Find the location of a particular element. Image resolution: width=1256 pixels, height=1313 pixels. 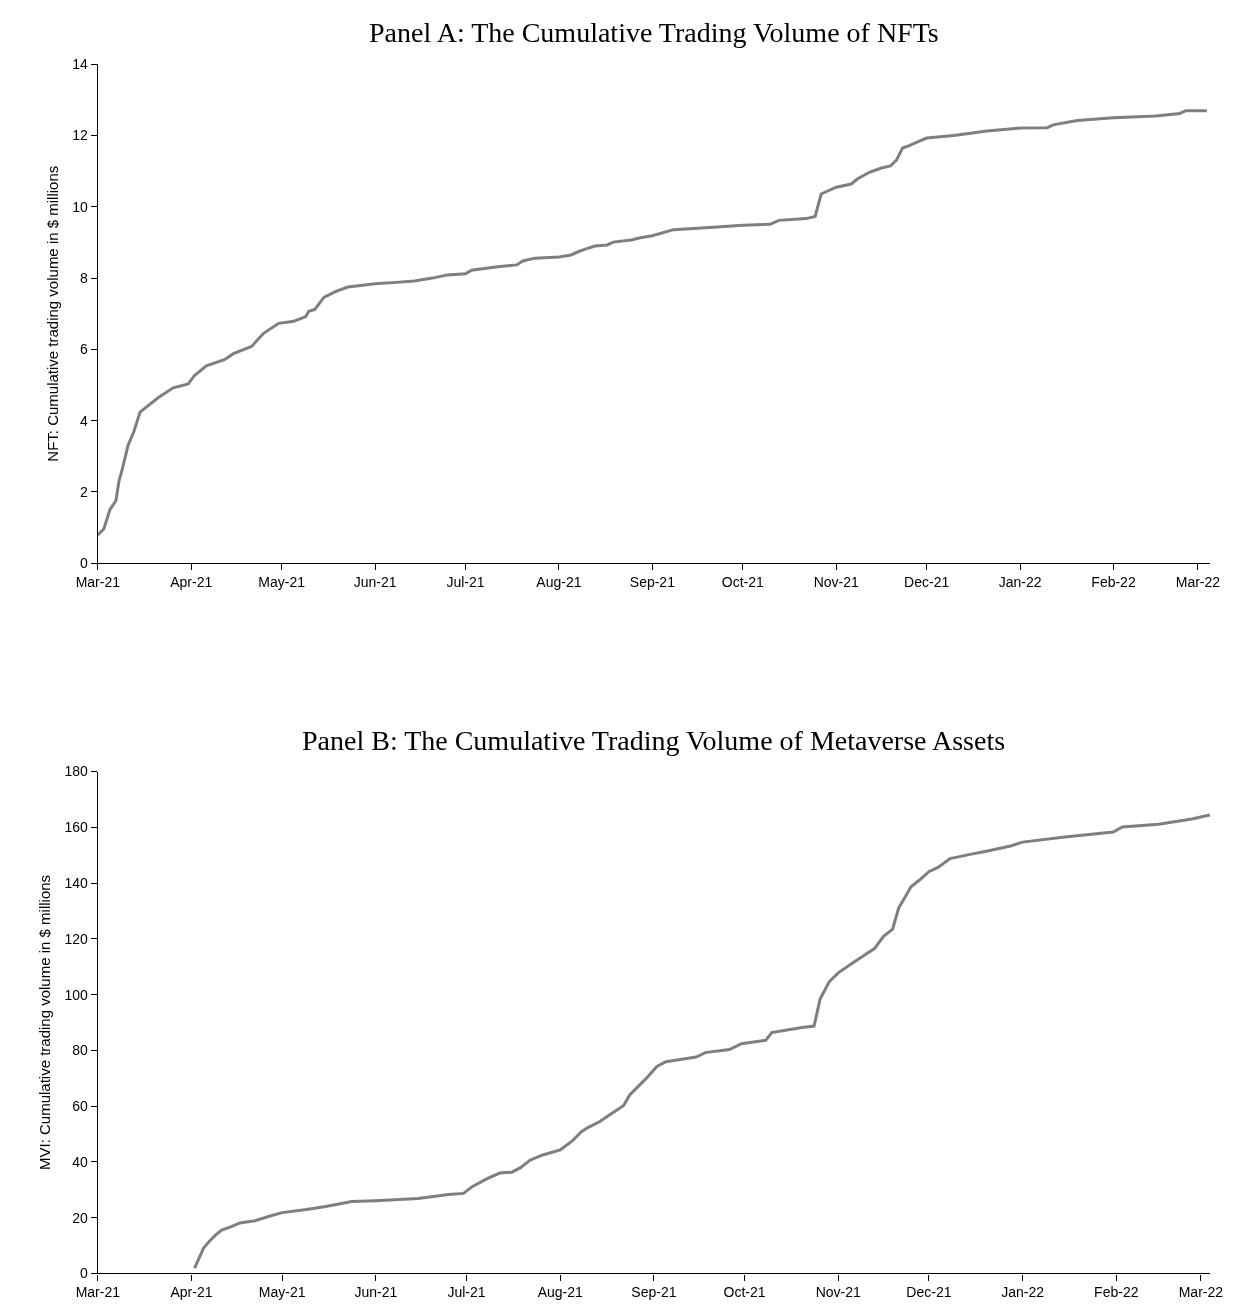

y-tick-label: 40 is located at coordinates (80, 1161).